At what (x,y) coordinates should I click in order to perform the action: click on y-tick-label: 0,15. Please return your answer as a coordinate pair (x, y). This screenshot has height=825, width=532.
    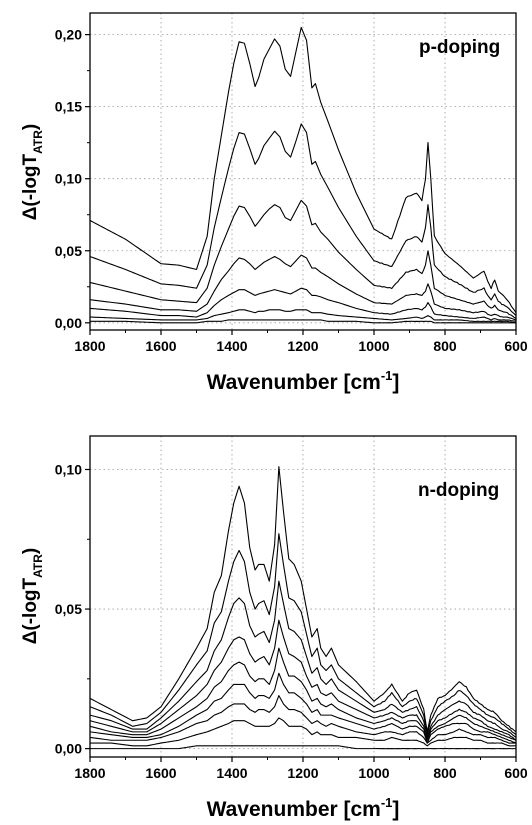
    Looking at the image, I should click on (68, 107).